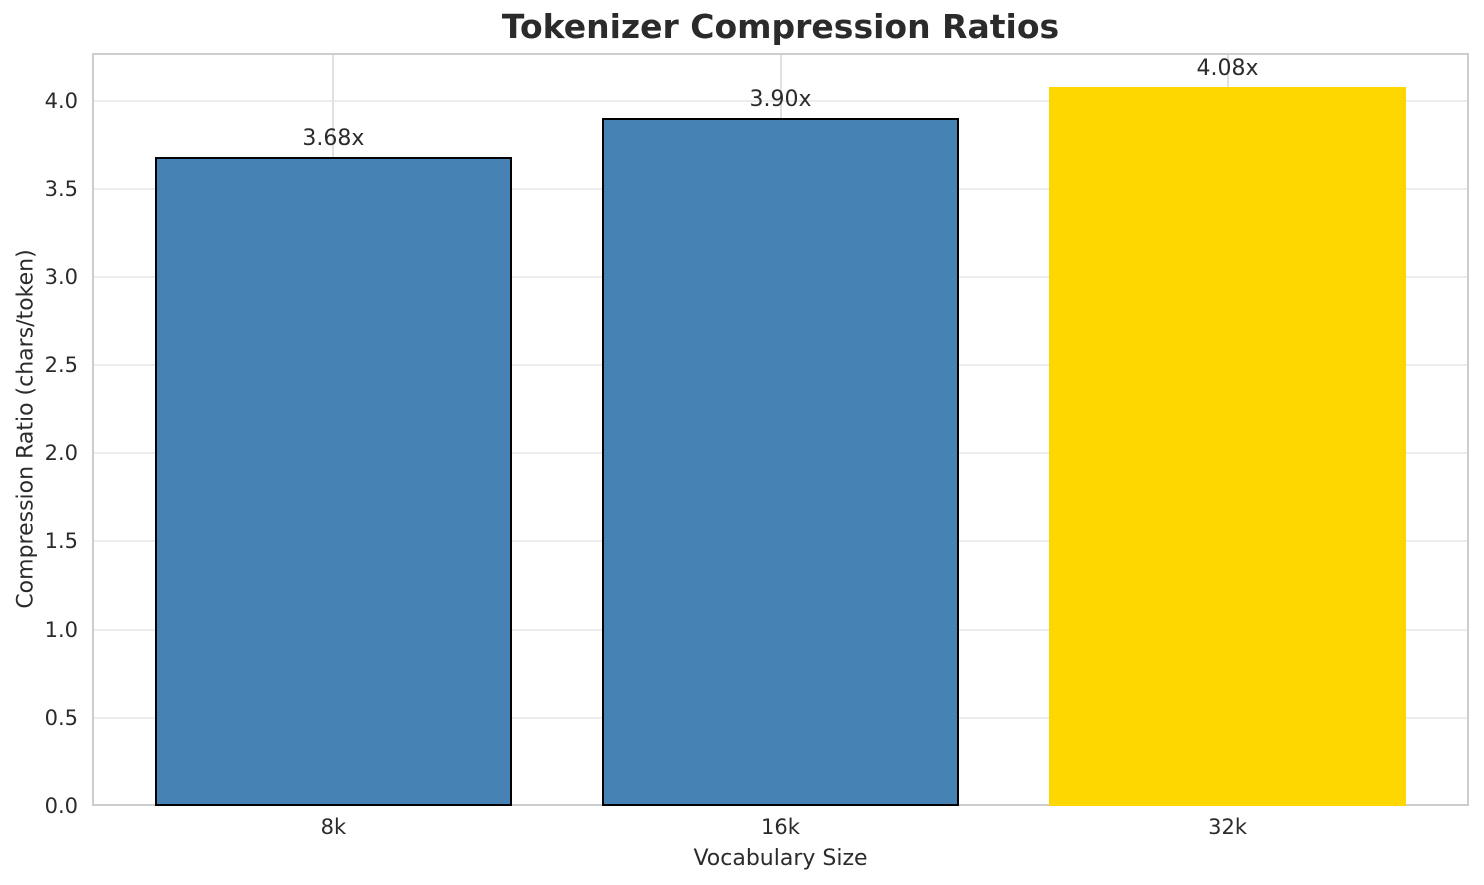  I want to click on y-tick-label: 2.0, so click(61, 453).